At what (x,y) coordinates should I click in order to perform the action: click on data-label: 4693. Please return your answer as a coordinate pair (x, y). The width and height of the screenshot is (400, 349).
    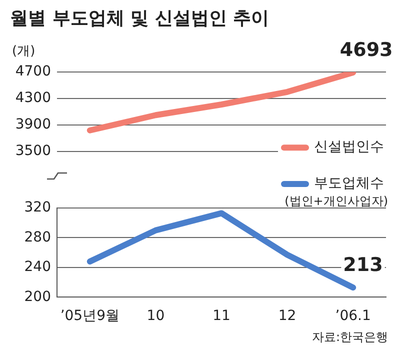
    Looking at the image, I should click on (366, 49).